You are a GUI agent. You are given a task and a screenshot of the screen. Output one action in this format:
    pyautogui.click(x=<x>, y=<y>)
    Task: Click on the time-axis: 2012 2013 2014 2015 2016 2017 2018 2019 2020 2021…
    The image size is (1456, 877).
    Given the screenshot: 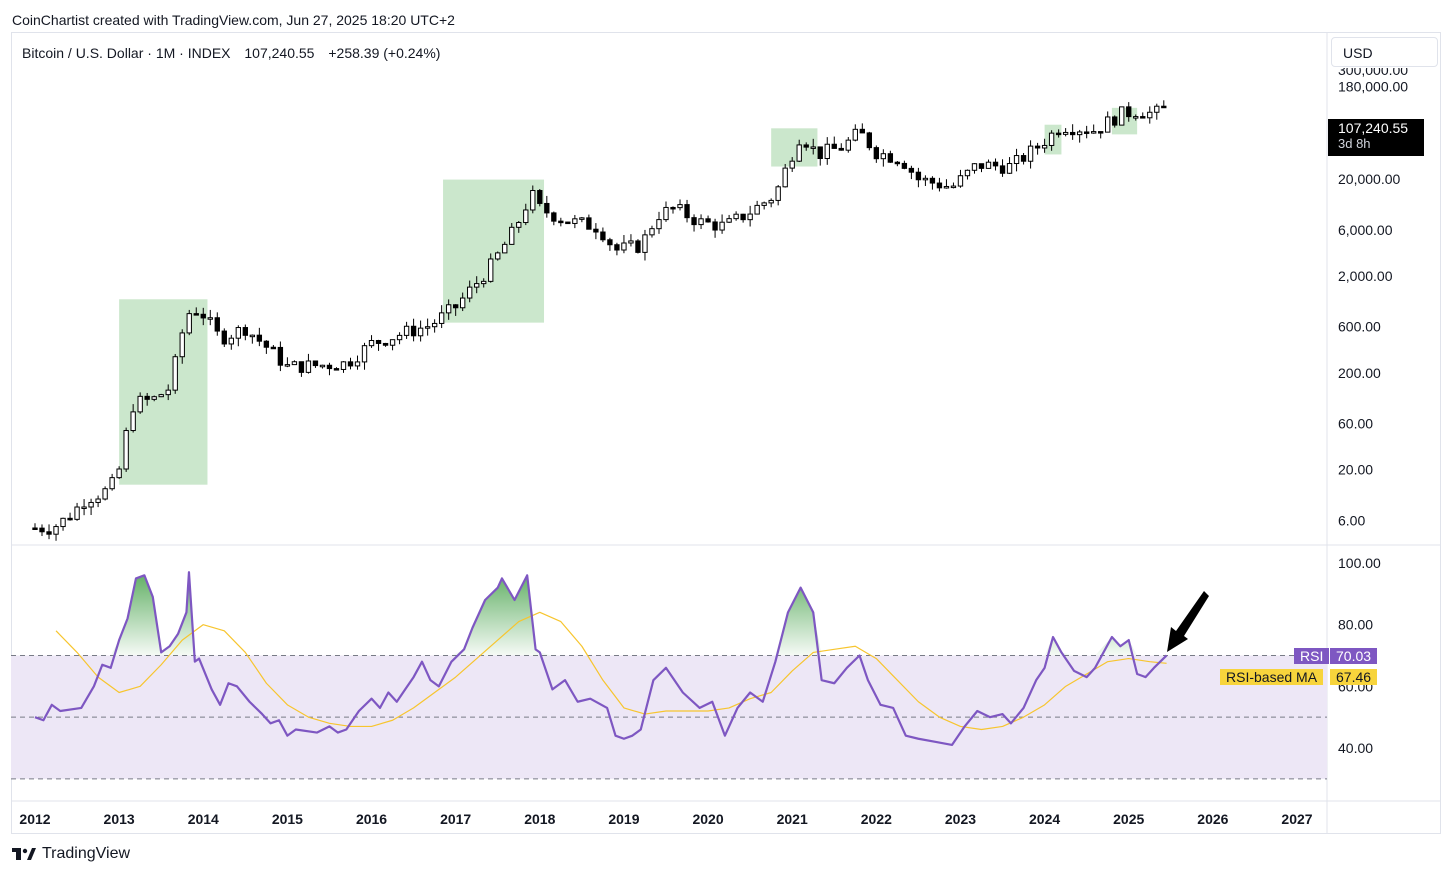 What is the action you would take?
    pyautogui.click(x=665, y=819)
    